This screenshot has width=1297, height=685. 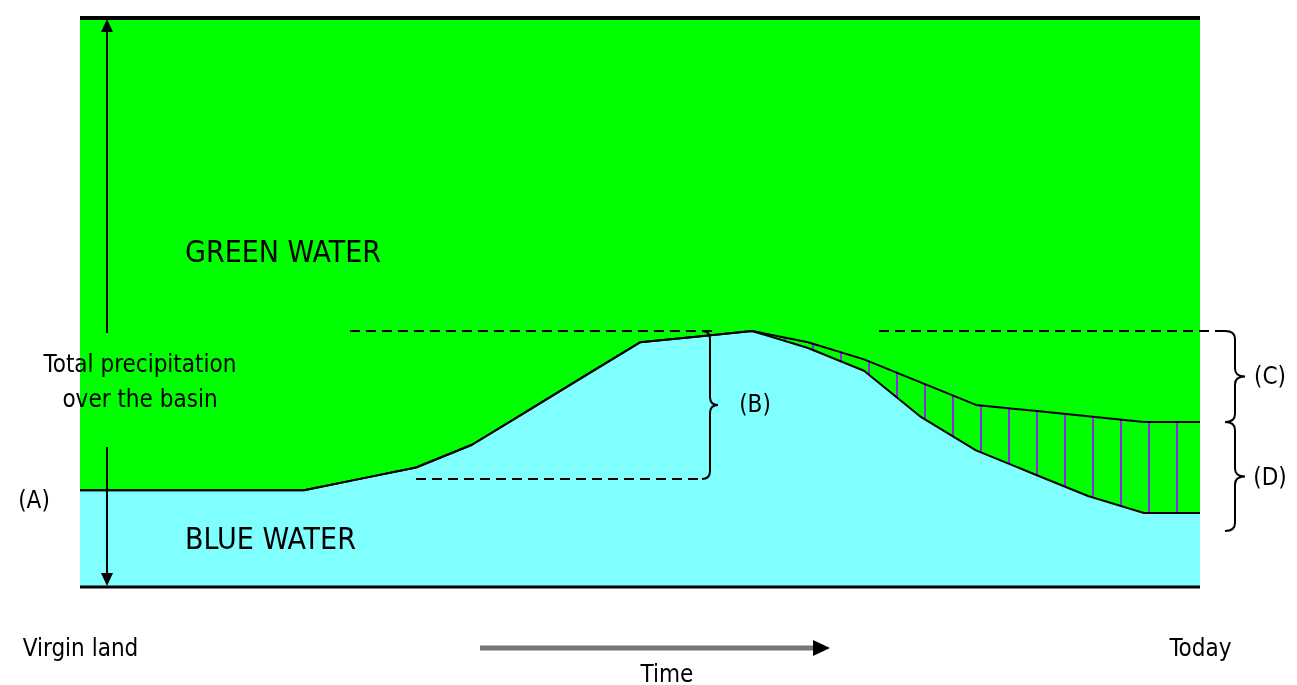 What do you see at coordinates (270, 538) in the screenshot?
I see `series-label: BLUE WATER` at bounding box center [270, 538].